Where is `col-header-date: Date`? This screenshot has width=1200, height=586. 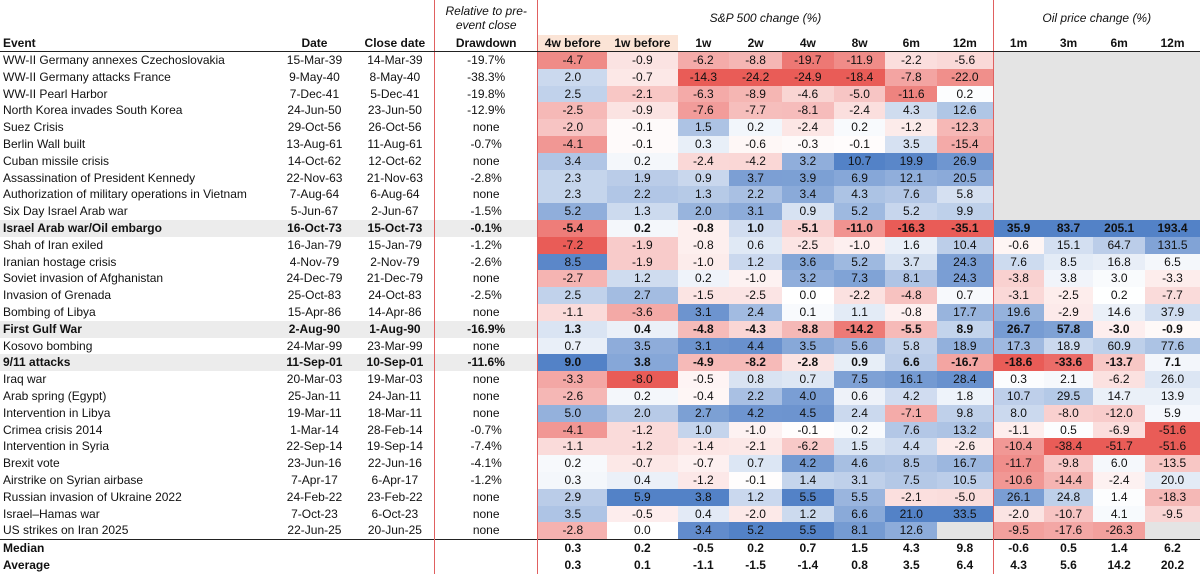
col-header-date: Date is located at coordinates (314, 43).